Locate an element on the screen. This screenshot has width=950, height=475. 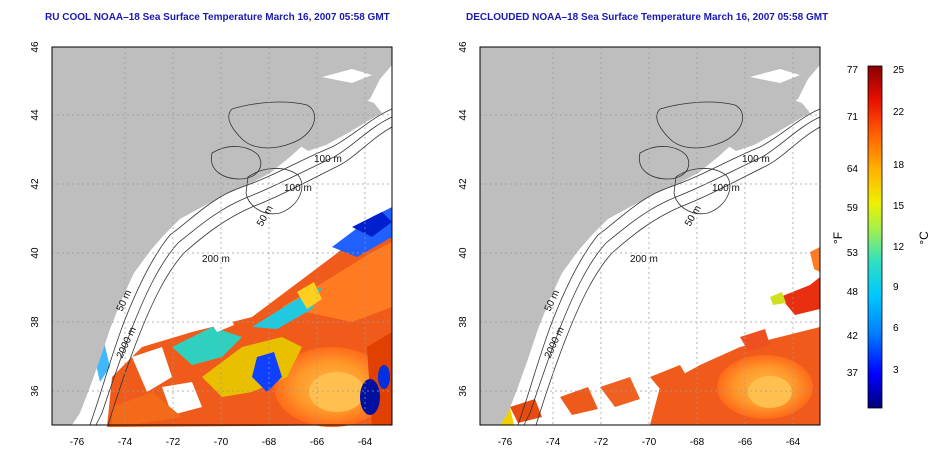
c-tick-9: 9 is located at coordinates (896, 287).